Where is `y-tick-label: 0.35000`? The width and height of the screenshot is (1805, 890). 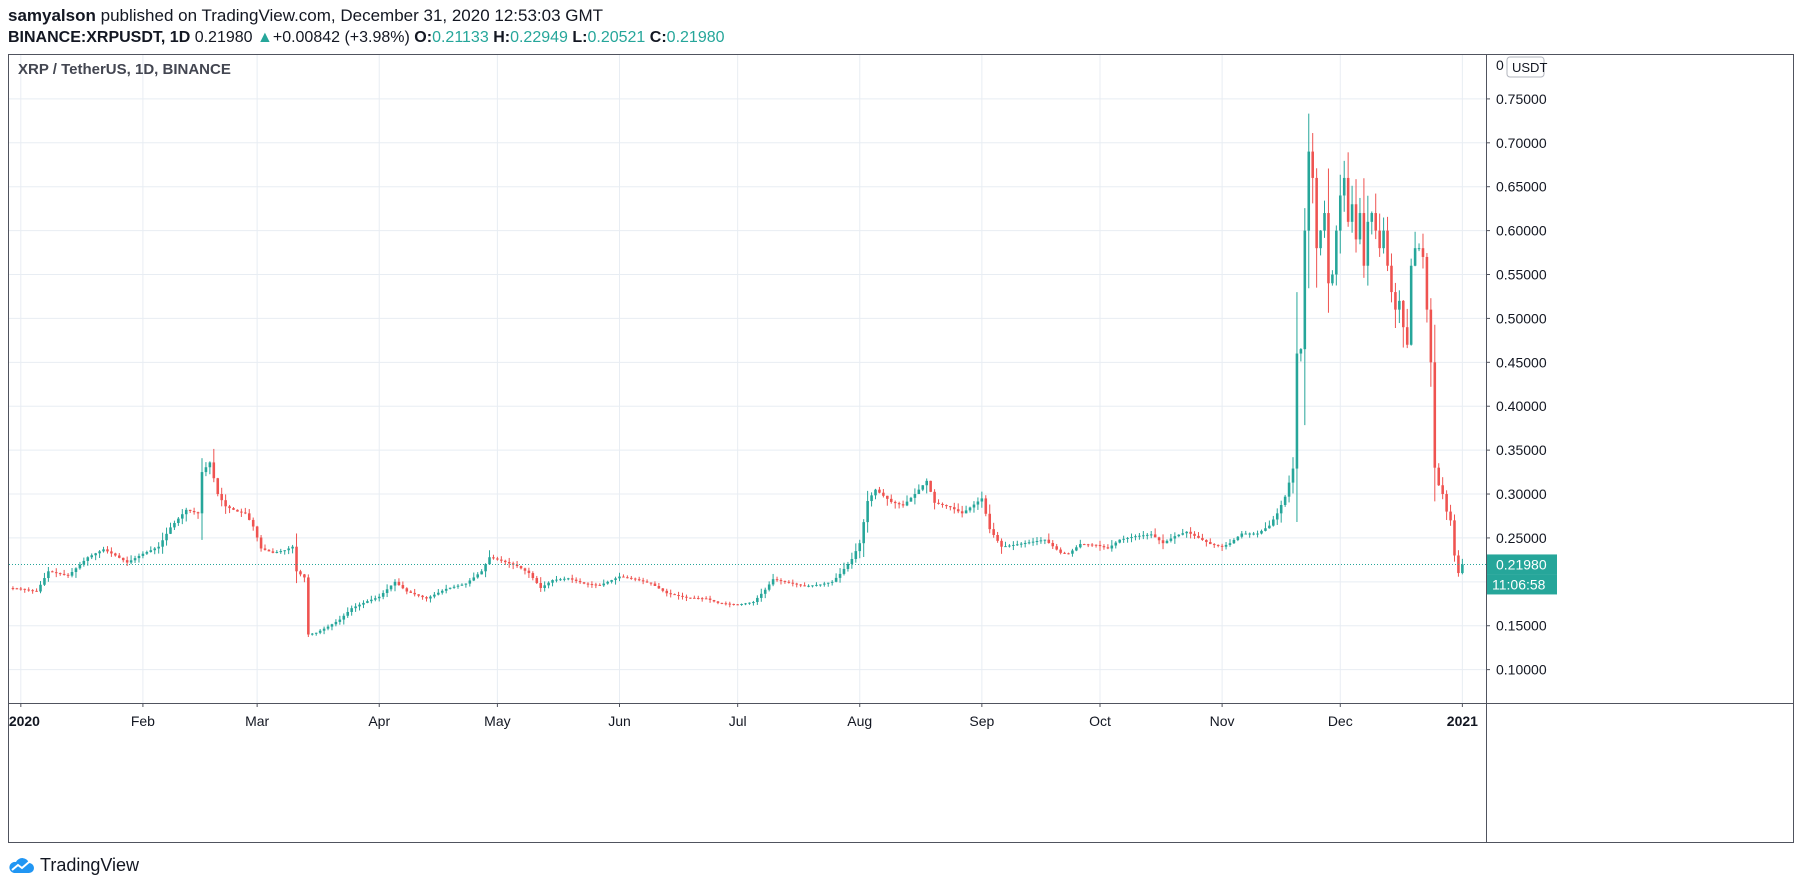 y-tick-label: 0.35000 is located at coordinates (1521, 450).